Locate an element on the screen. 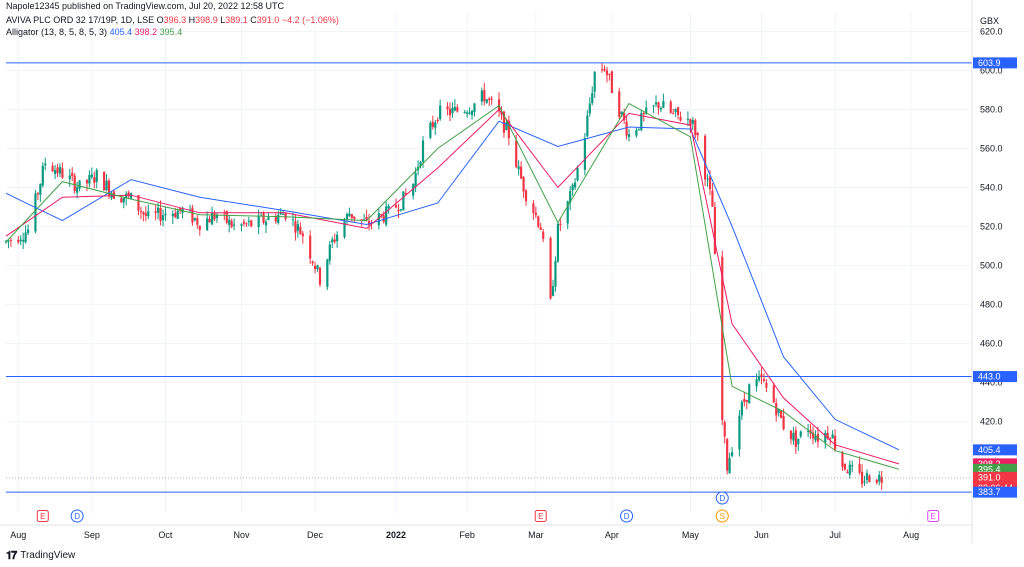  x-tick-label: Apr is located at coordinates (612, 535).